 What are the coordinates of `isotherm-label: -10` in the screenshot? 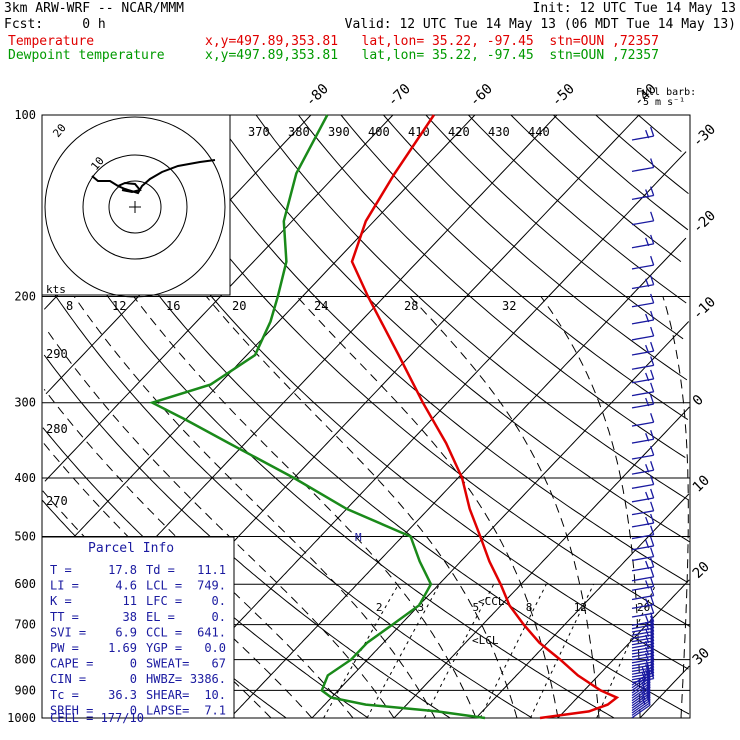 It's located at (704, 308).